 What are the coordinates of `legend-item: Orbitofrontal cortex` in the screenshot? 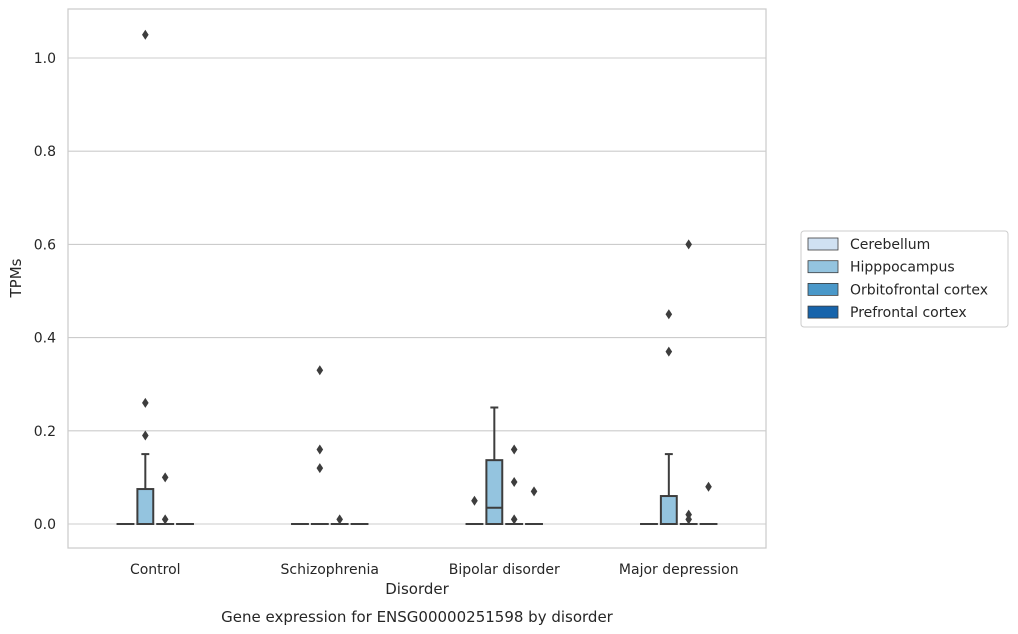 It's located at (897, 290).